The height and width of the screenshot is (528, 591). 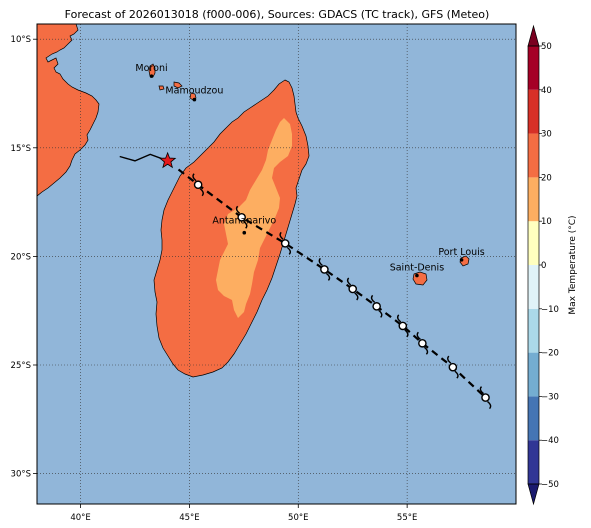 I want to click on colorbar: 50 40 30 20 10 0 −10 −20 −30 −40 −50, so click(x=543, y=265).